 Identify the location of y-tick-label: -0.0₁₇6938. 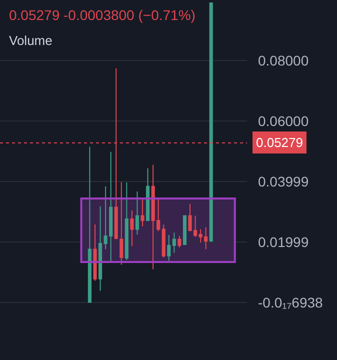
(291, 302).